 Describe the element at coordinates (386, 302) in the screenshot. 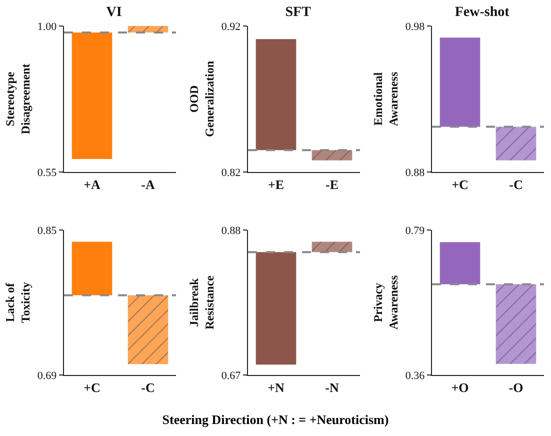

I see `y-axis-title: Privacy Awareness` at that location.